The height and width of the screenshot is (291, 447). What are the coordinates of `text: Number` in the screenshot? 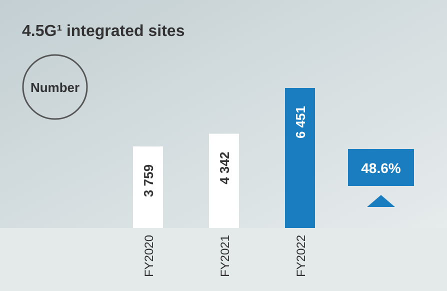 It's located at (55, 87).